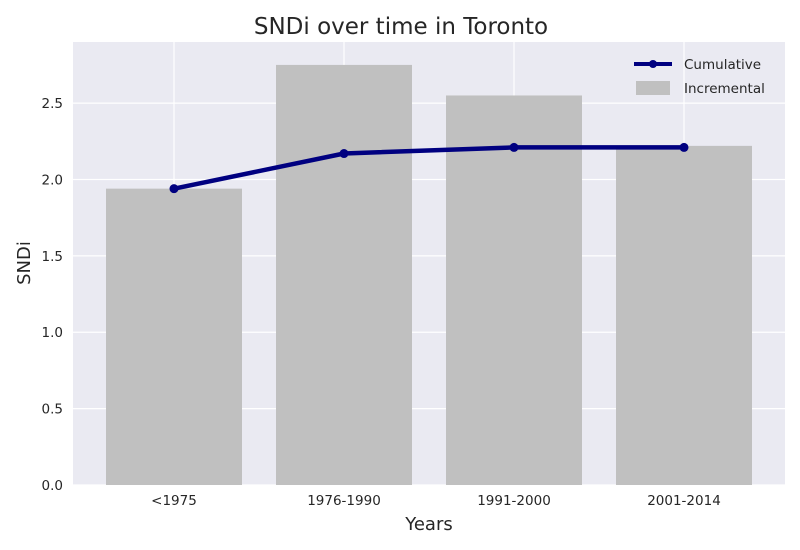  Describe the element at coordinates (52, 486) in the screenshot. I see `y-tick-label: 0.0` at that location.